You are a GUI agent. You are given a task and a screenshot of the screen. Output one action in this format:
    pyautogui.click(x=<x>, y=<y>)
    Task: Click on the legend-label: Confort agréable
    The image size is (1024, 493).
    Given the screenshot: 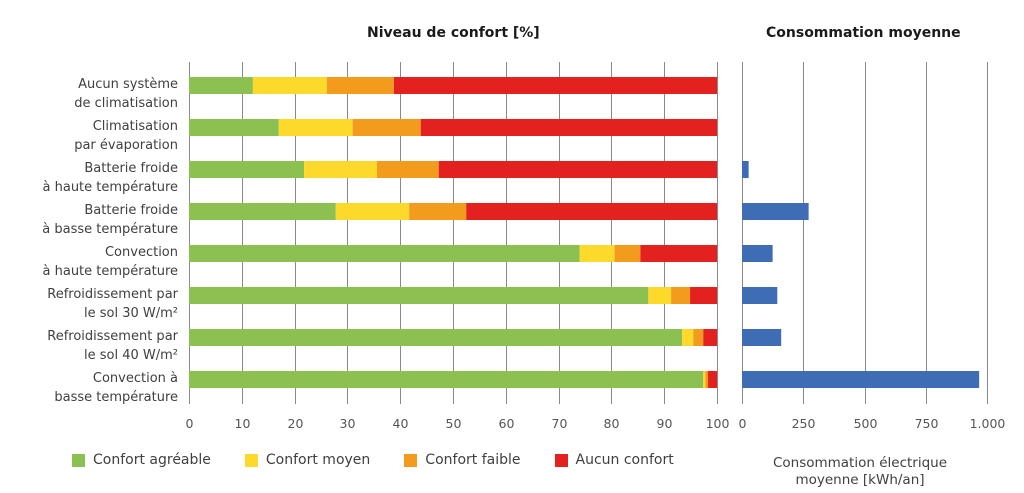 What is the action you would take?
    pyautogui.click(x=152, y=460)
    